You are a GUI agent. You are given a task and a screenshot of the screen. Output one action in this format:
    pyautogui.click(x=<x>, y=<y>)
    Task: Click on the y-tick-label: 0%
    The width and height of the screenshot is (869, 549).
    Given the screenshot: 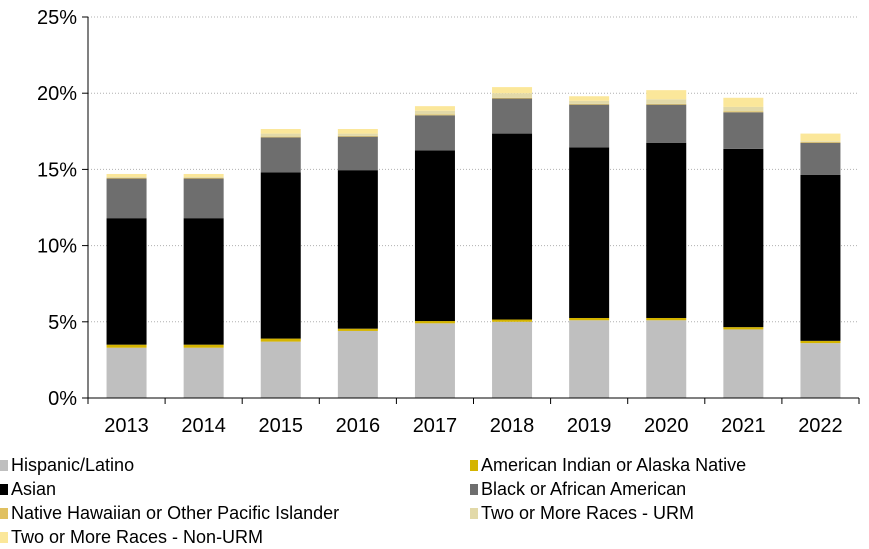 What is the action you would take?
    pyautogui.click(x=62, y=399)
    